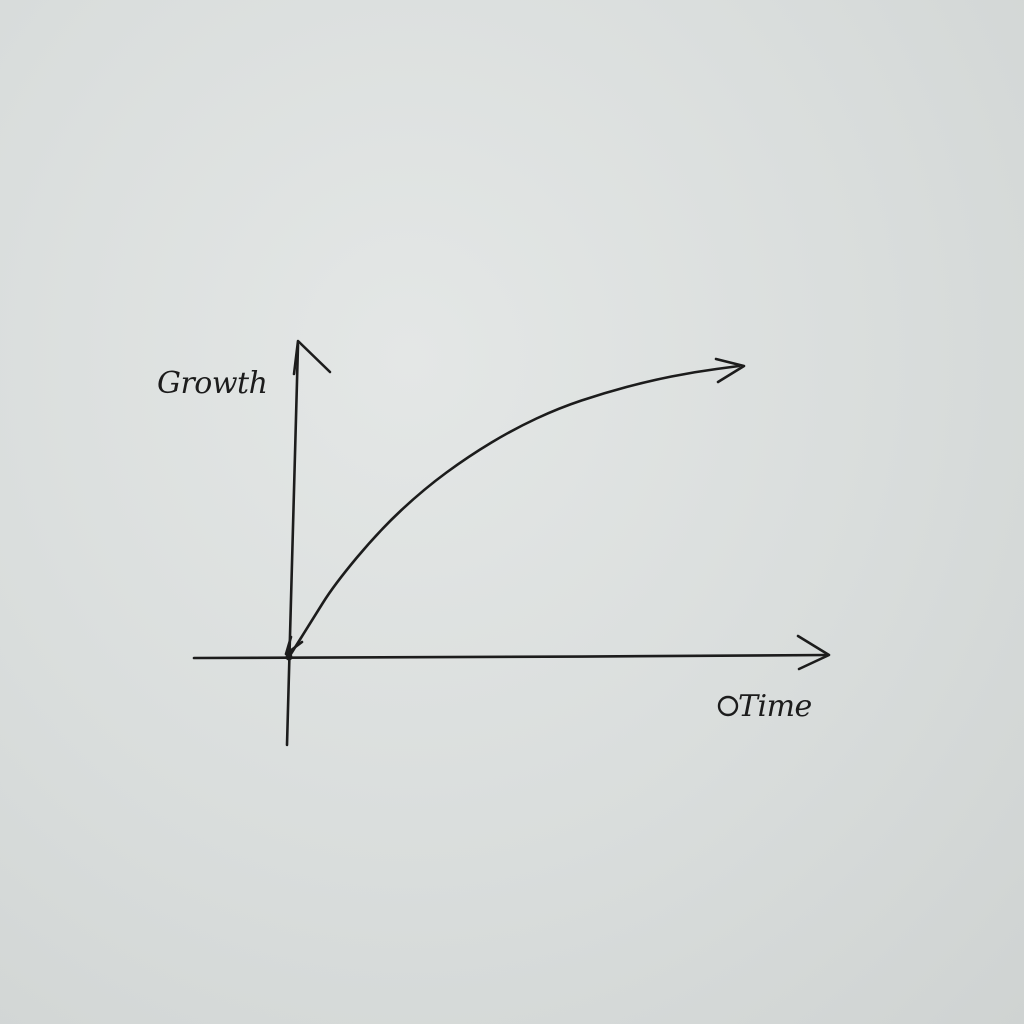 This screenshot has height=1024, width=1024. Describe the element at coordinates (728, 706) in the screenshot. I see `x-label-scribble` at that location.